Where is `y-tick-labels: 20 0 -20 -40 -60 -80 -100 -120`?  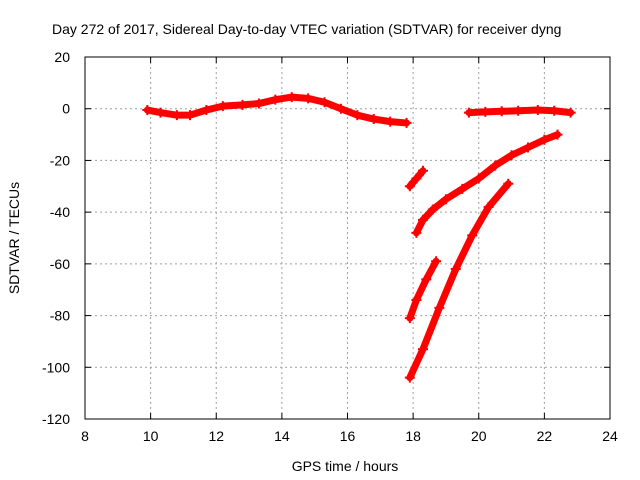 y-tick-labels: 20 0 -20 -40 -60 -80 -100 -120 is located at coordinates (56, 238).